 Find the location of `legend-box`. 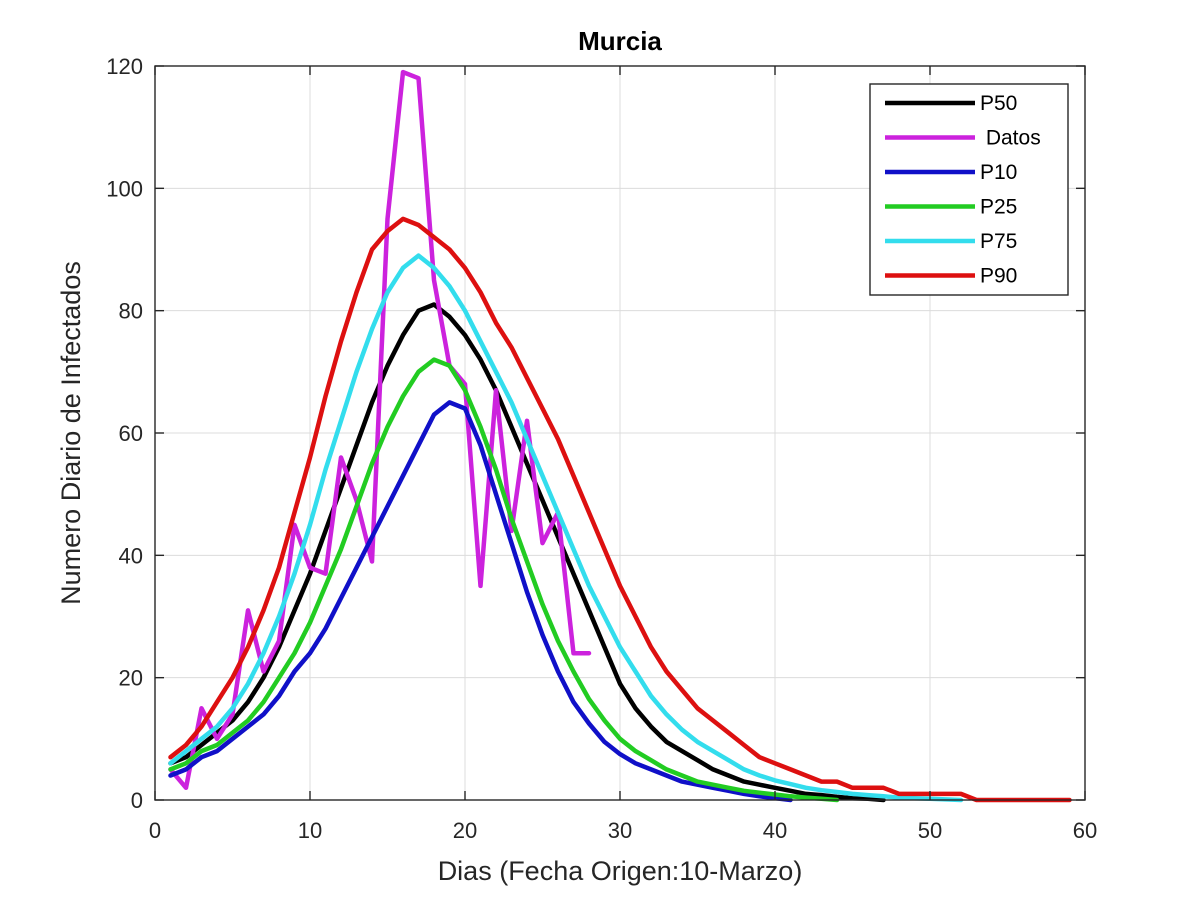

legend-box is located at coordinates (969, 189).